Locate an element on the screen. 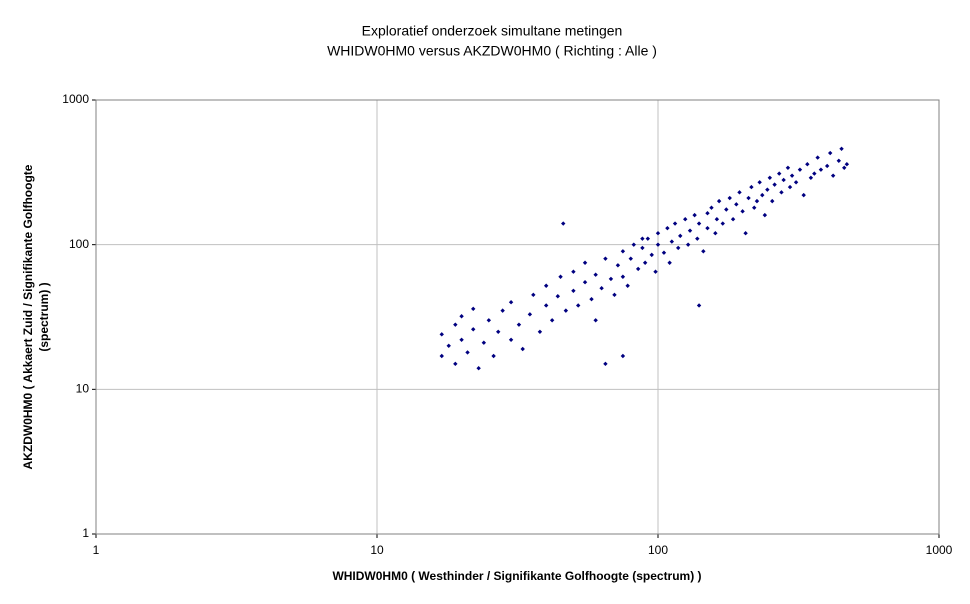  y-axis-label: (spectrum) ) is located at coordinates (44, 316).